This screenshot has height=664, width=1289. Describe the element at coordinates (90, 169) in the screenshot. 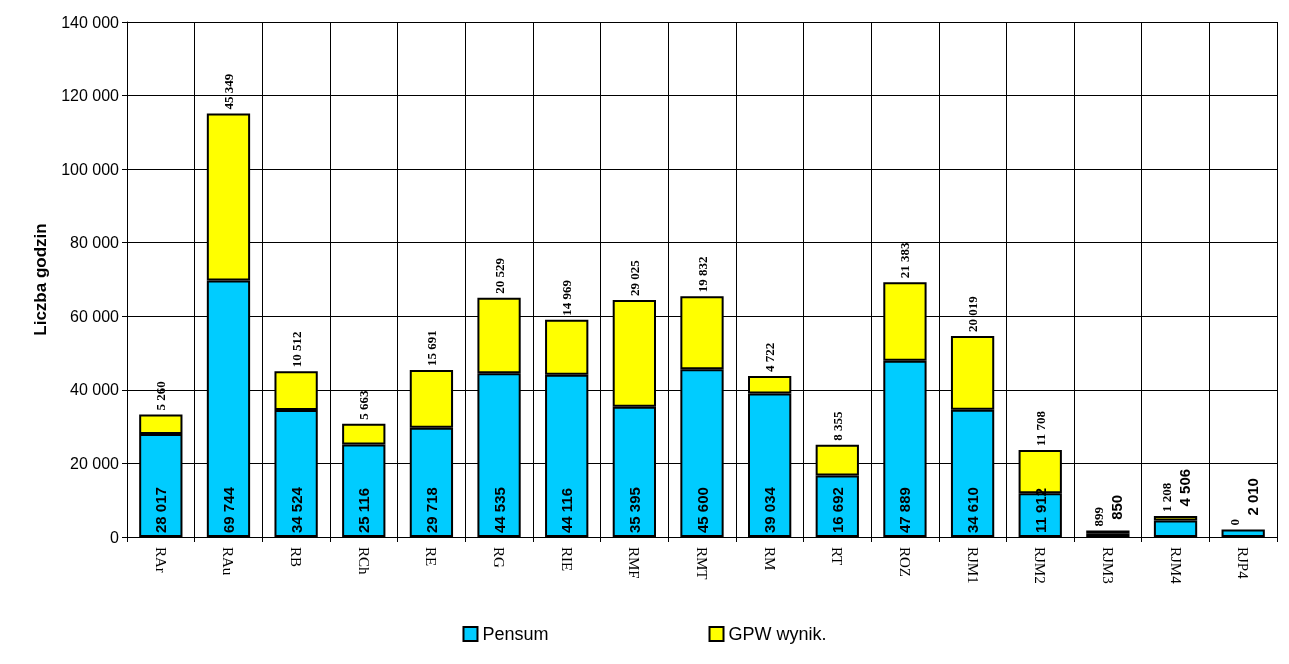

I see `y-tick-label: 100 000` at that location.